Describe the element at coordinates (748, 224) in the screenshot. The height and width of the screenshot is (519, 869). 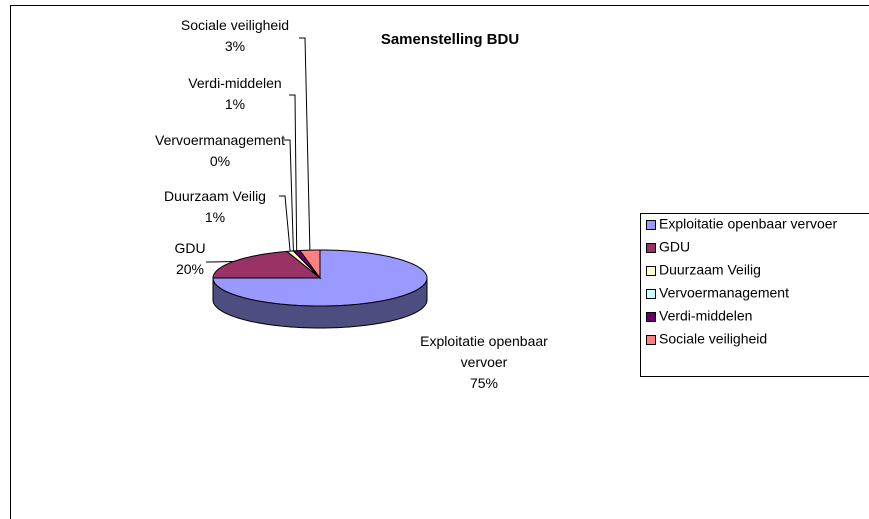
I see `legend-label: Exploitatie openbaar vervoer` at that location.